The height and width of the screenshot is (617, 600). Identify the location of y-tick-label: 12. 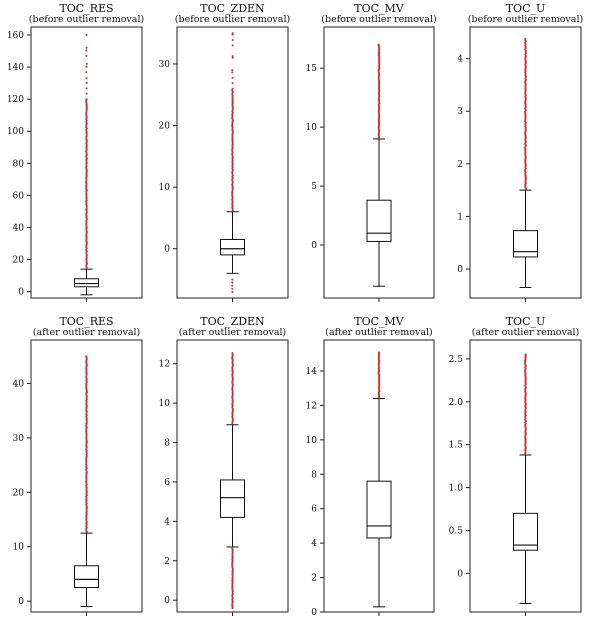
(164, 365).